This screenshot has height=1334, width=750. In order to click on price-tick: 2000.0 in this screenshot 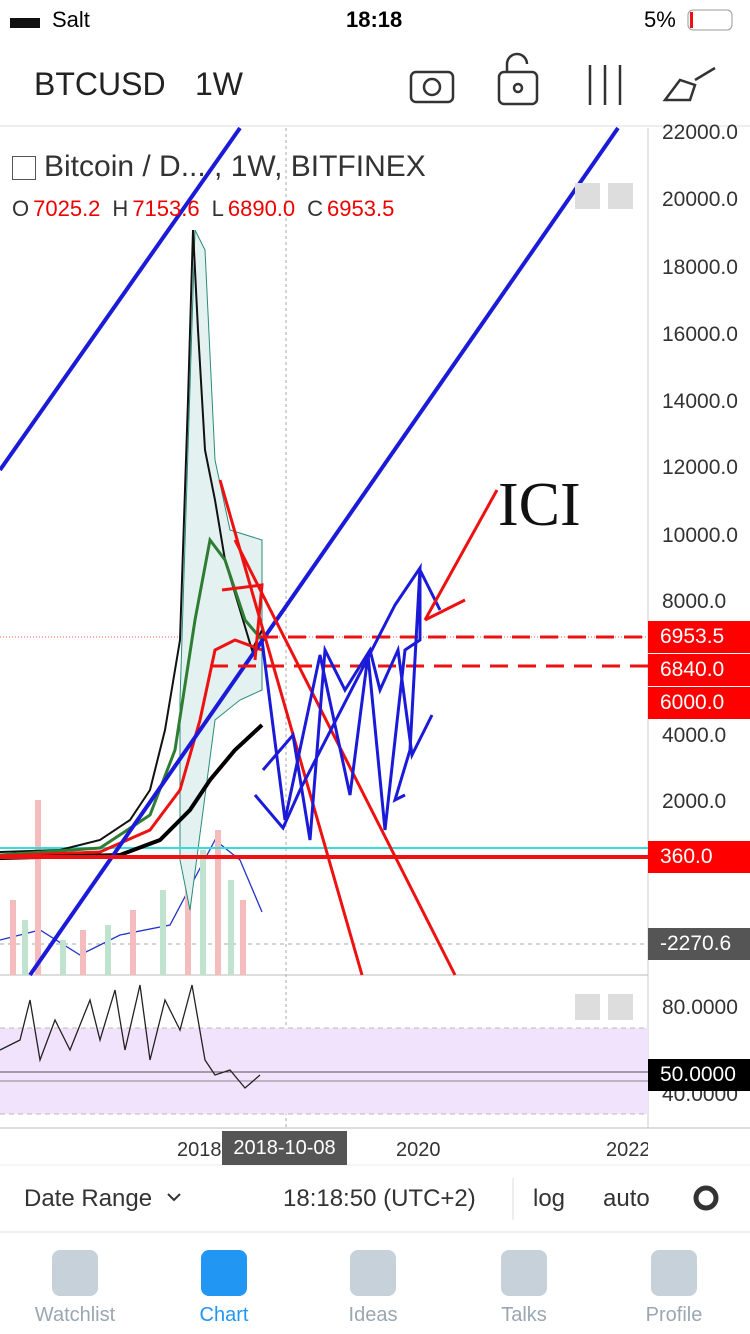, I will do `click(694, 801)`.